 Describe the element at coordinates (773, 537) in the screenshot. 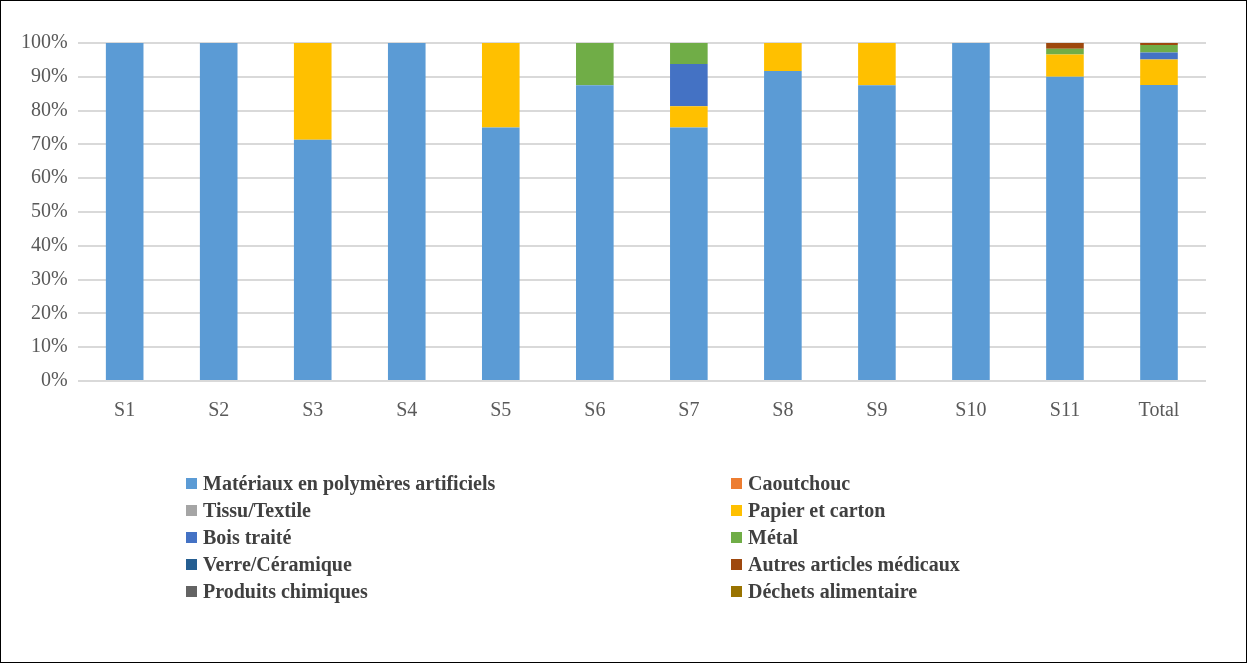

I see `legend-label: Métal` at that location.